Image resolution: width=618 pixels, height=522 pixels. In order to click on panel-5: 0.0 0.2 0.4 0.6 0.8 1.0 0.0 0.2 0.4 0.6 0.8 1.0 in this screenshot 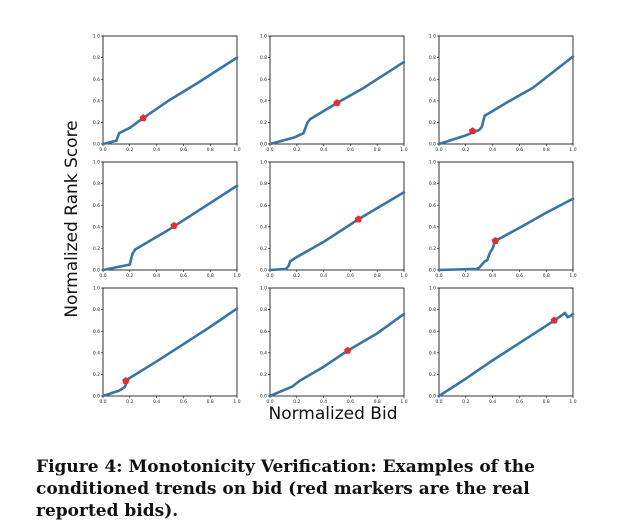, I will do `click(334, 219)`.